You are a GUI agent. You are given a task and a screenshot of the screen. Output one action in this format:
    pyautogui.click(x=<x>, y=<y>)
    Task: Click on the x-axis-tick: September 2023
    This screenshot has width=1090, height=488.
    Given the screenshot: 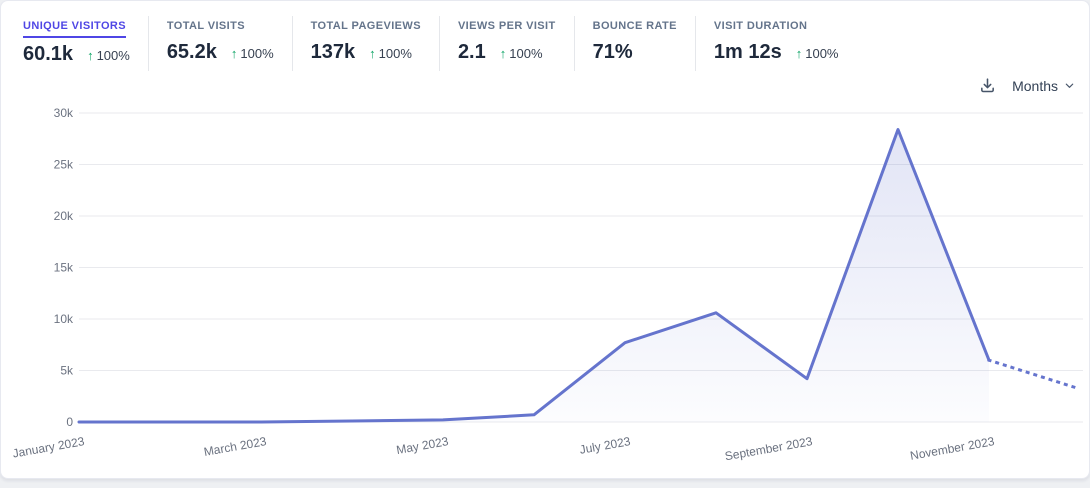 What is the action you would take?
    pyautogui.click(x=769, y=448)
    